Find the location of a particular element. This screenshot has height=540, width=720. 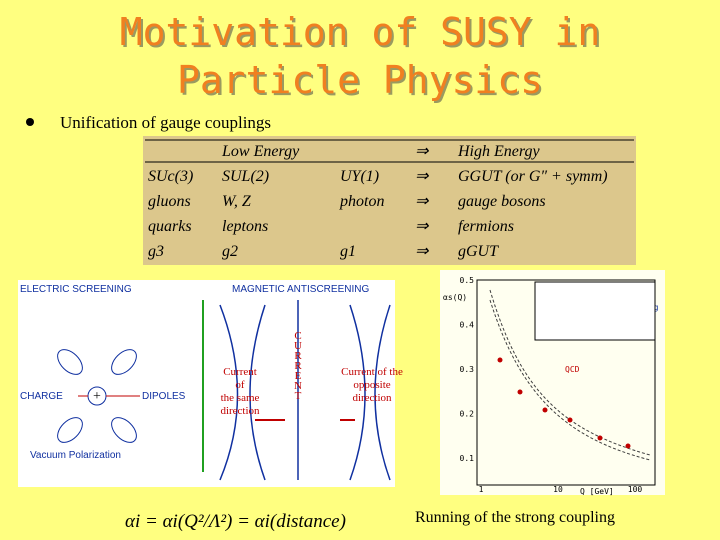

table-cell: g3 is located at coordinates (156, 251).